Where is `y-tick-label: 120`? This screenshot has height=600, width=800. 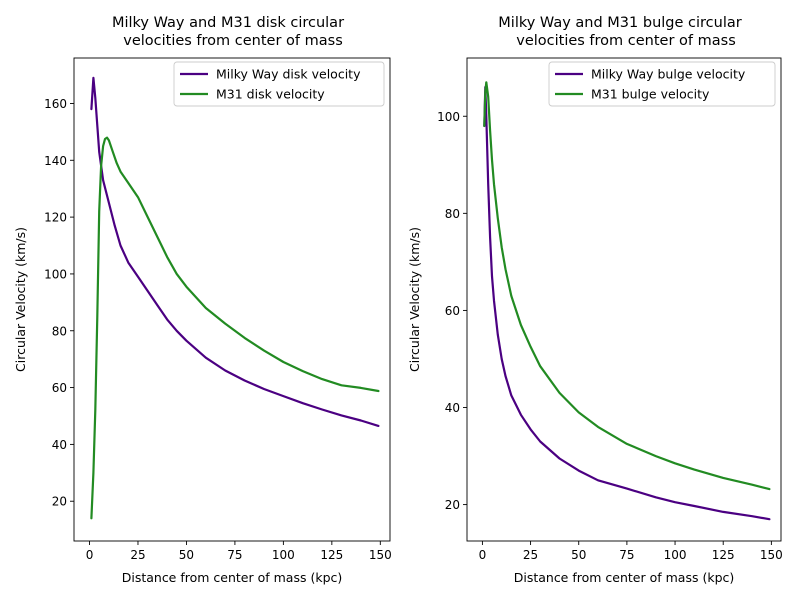
y-tick-label: 120 is located at coordinates (55, 218).